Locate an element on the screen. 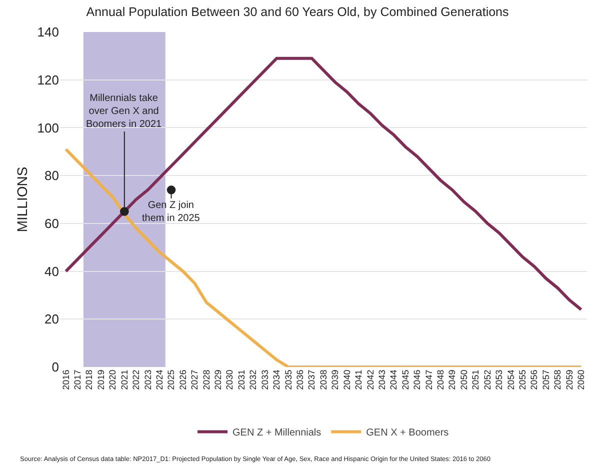  x-tick-label: 2054 is located at coordinates (511, 380).